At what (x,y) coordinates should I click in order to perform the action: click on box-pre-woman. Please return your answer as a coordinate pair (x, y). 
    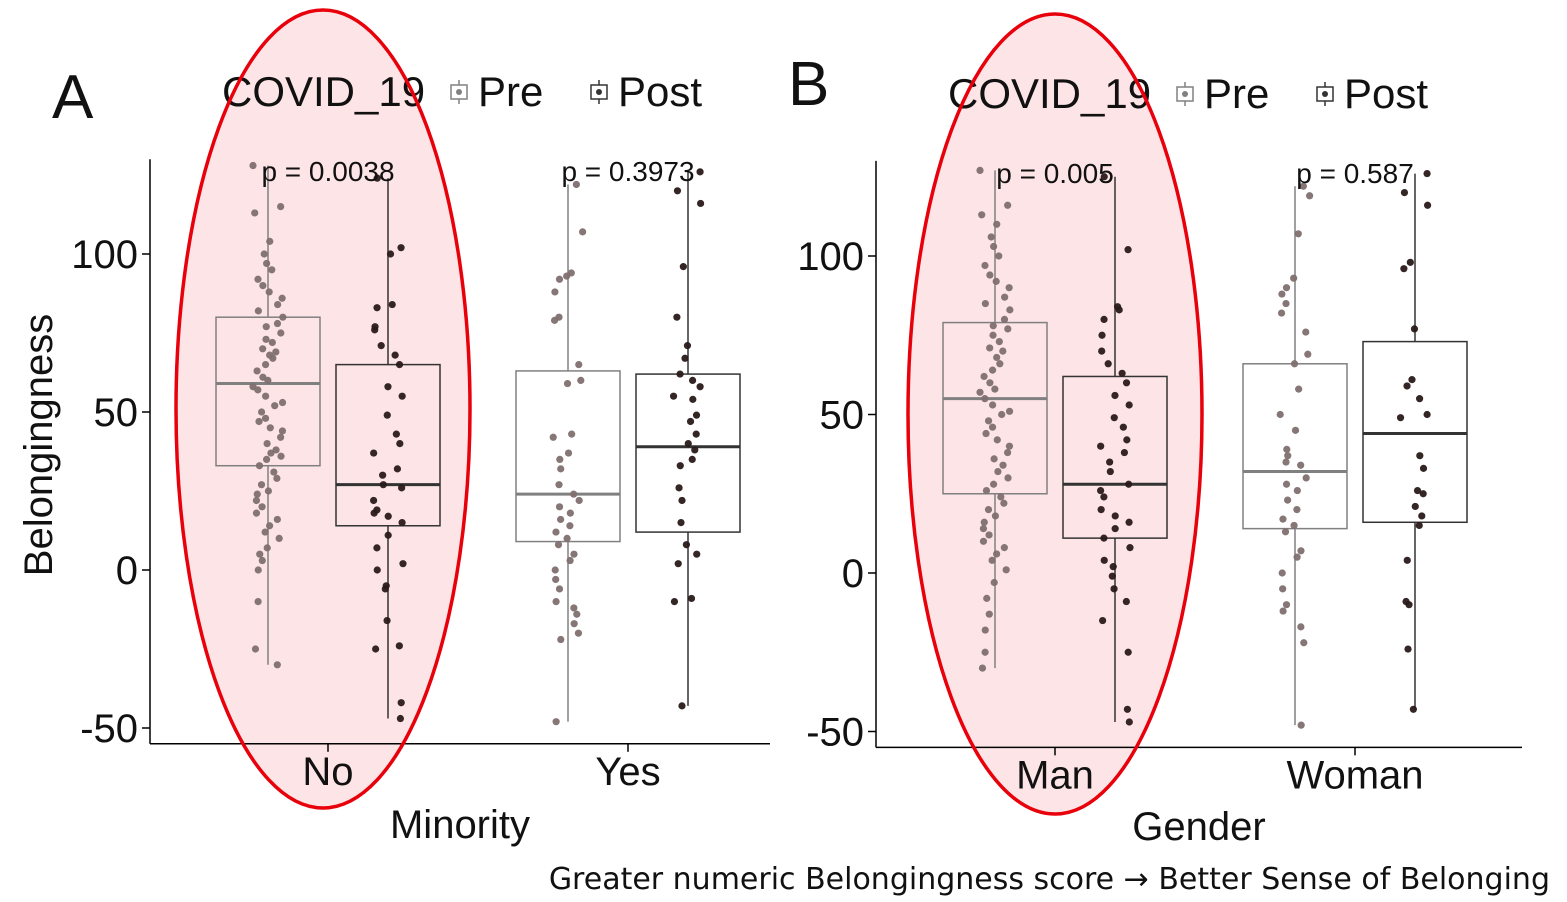
    Looking at the image, I should click on (1295, 455).